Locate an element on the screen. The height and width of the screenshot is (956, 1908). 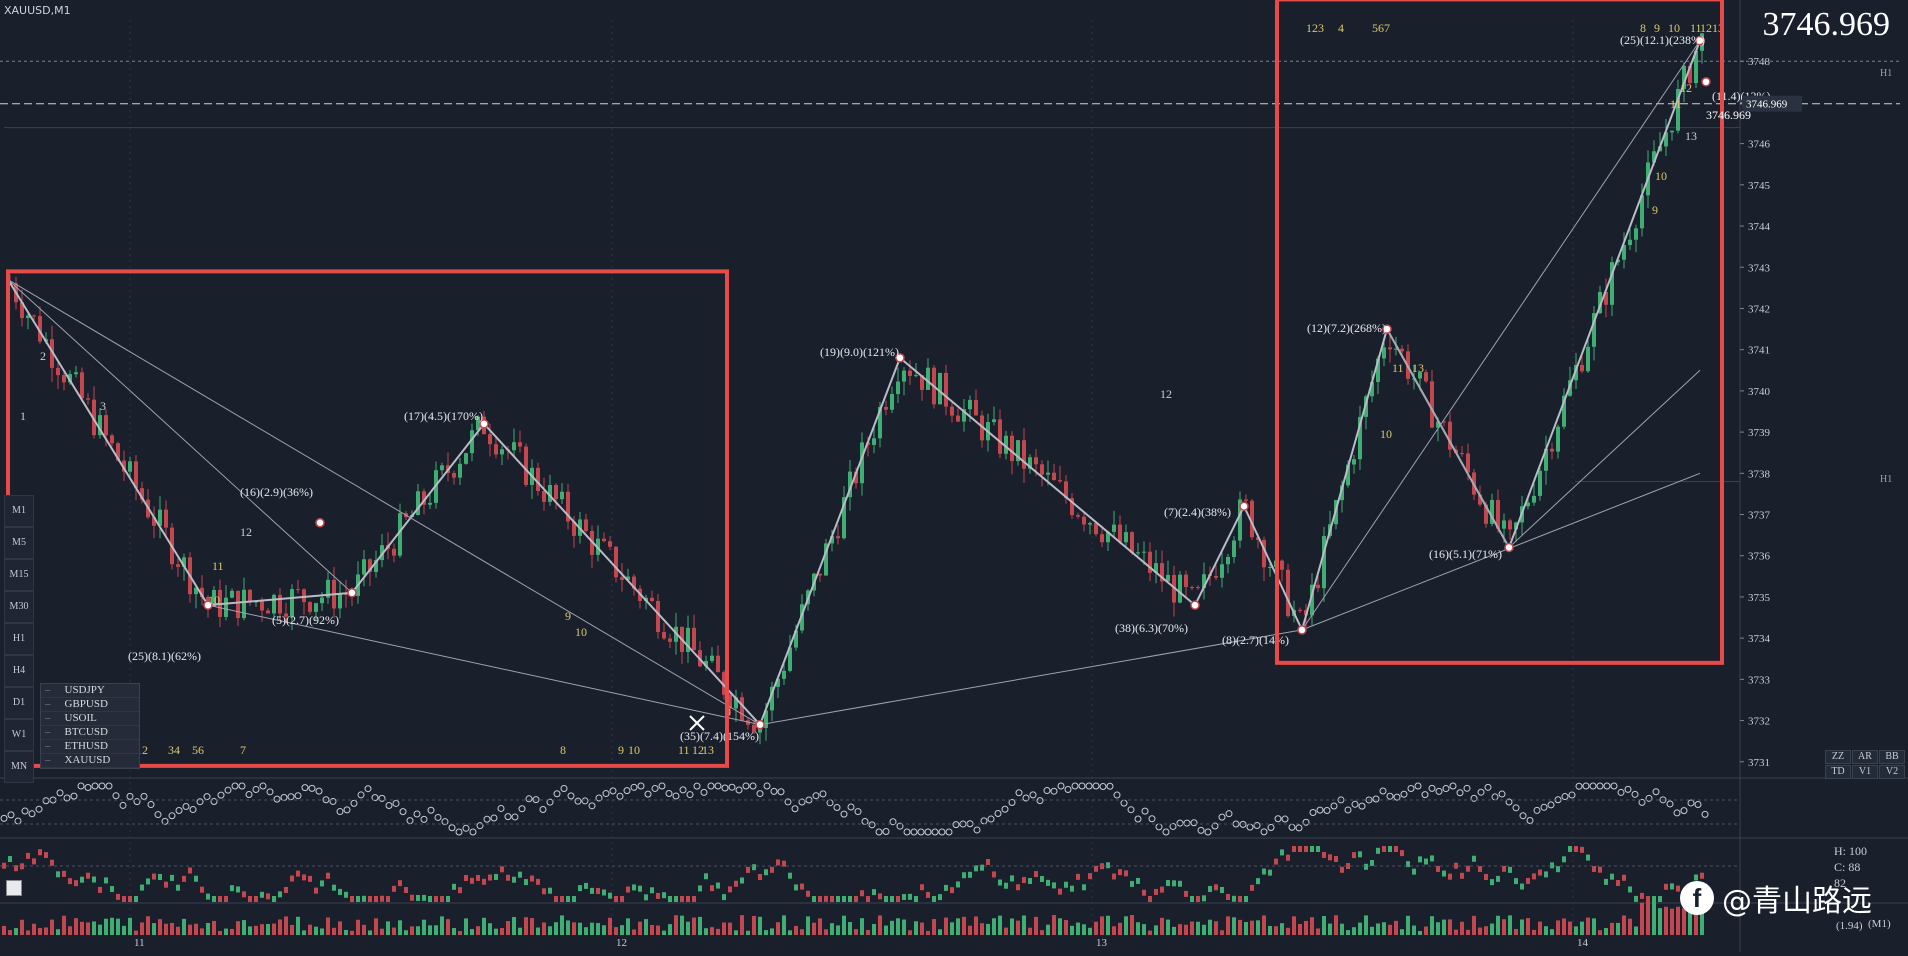
timeframe-d1: D1 is located at coordinates (19, 703).